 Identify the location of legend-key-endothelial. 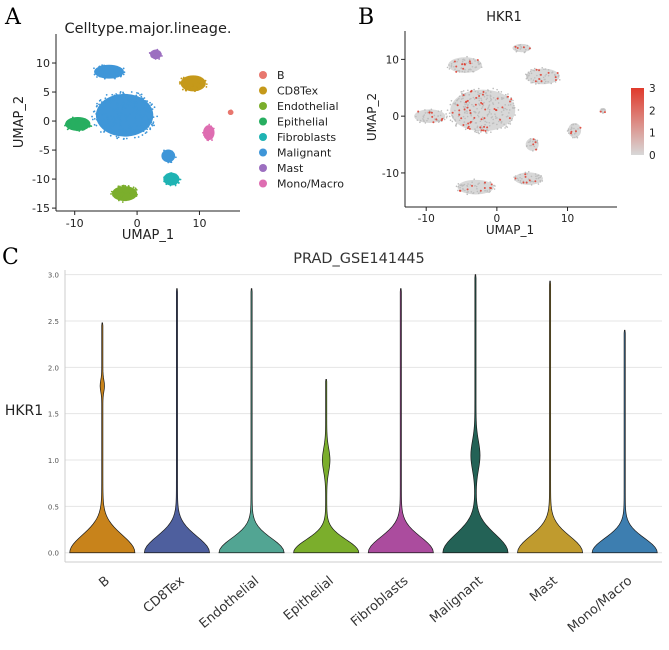
(263, 106).